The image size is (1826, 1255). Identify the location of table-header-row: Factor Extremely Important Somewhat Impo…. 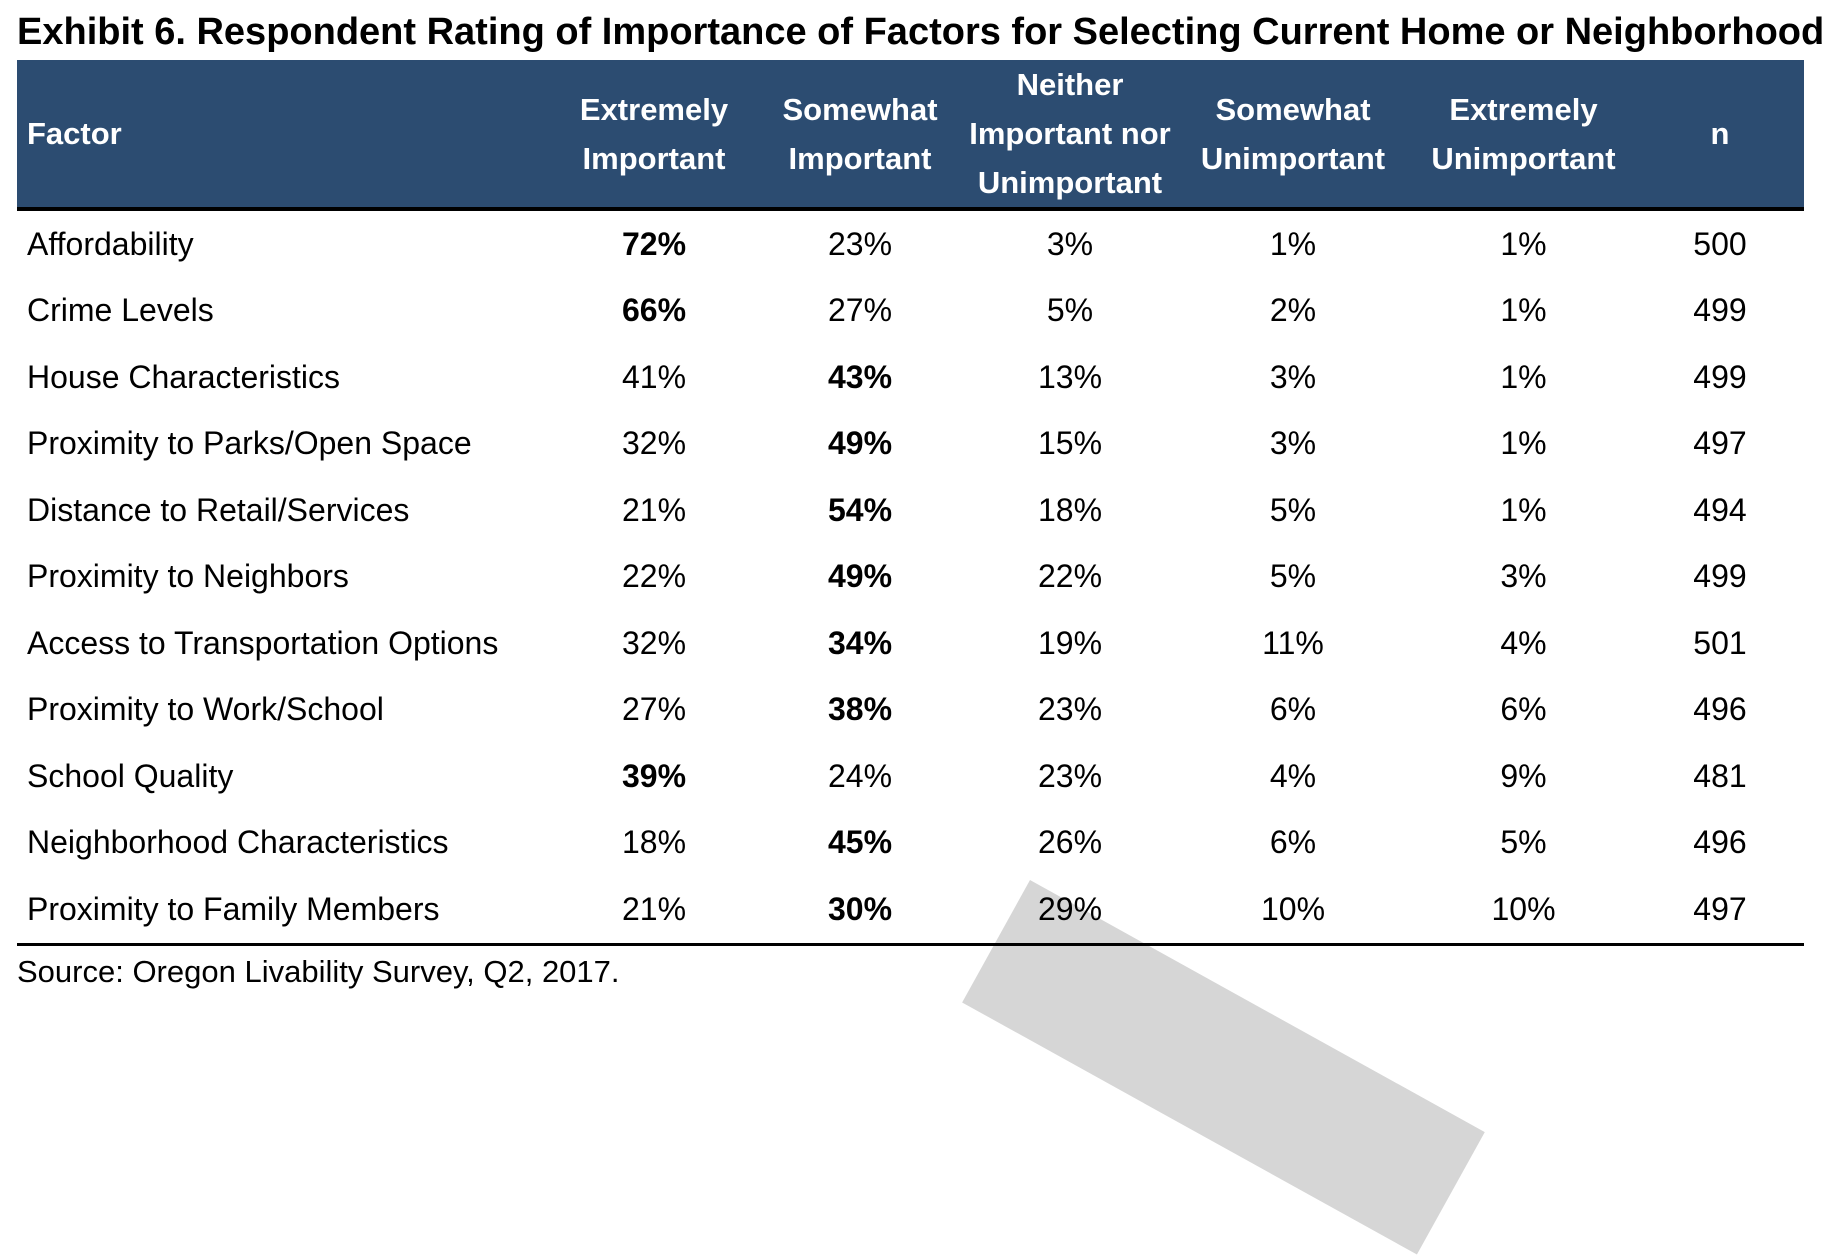
(910, 135).